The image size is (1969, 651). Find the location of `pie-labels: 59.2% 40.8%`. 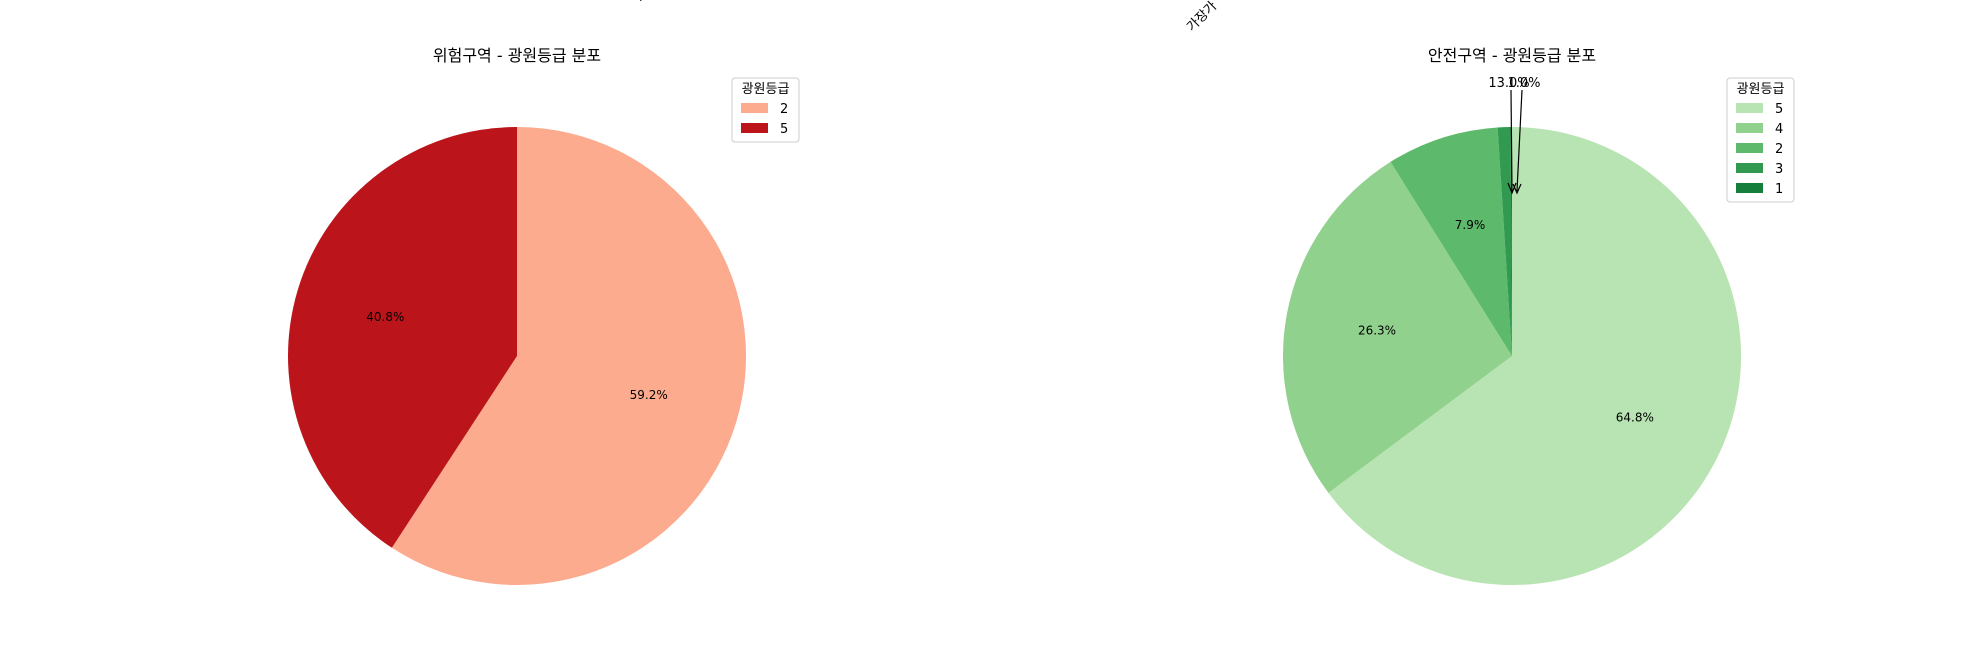

pie-labels: 59.2% 40.8% is located at coordinates (517, 356).